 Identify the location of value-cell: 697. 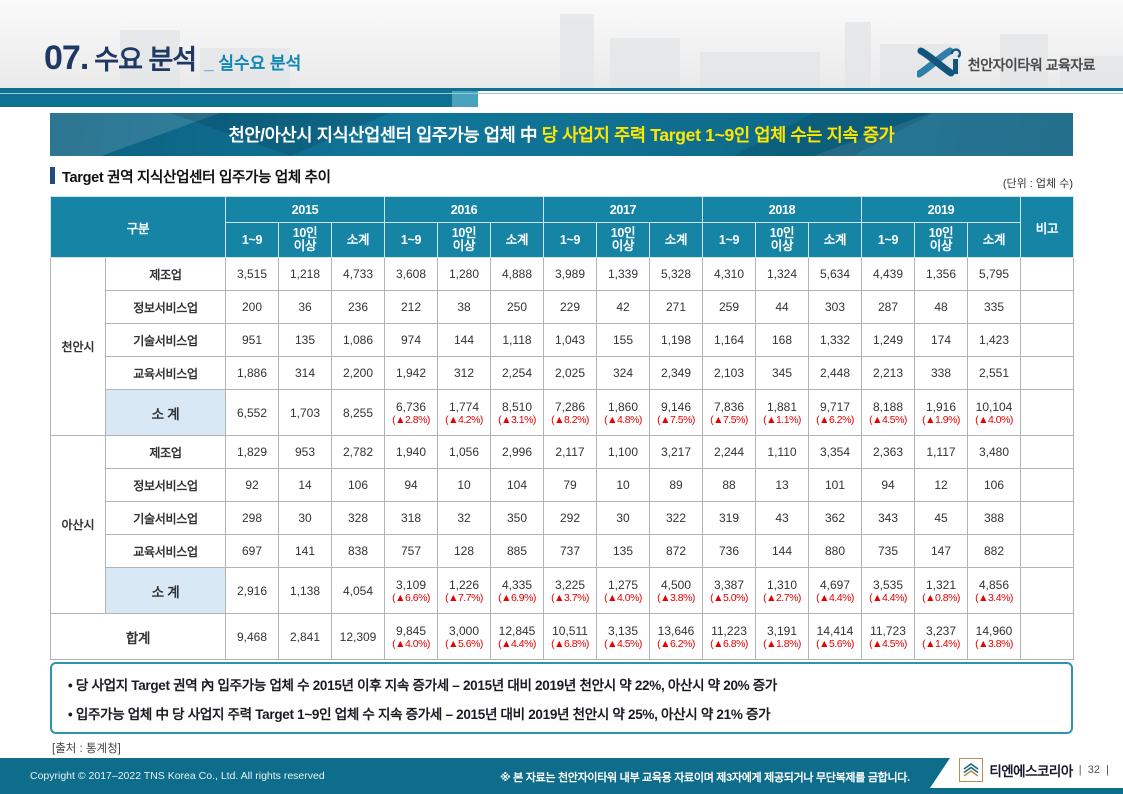
(252, 551).